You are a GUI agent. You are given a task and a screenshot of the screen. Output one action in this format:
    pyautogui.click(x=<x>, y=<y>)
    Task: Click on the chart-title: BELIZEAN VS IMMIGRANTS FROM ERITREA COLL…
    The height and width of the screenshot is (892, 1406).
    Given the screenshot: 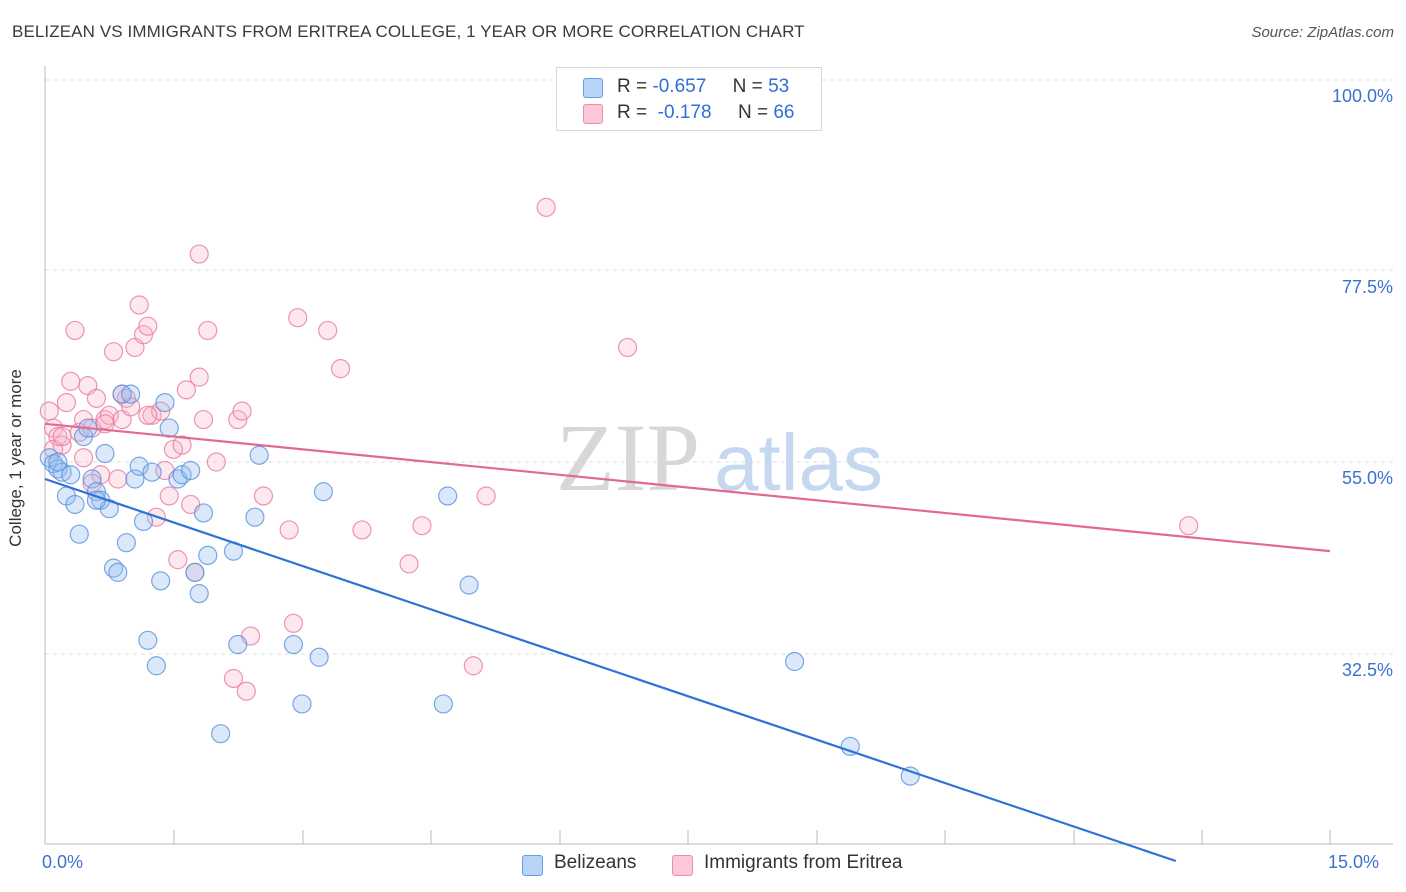 What is the action you would take?
    pyautogui.click(x=408, y=31)
    